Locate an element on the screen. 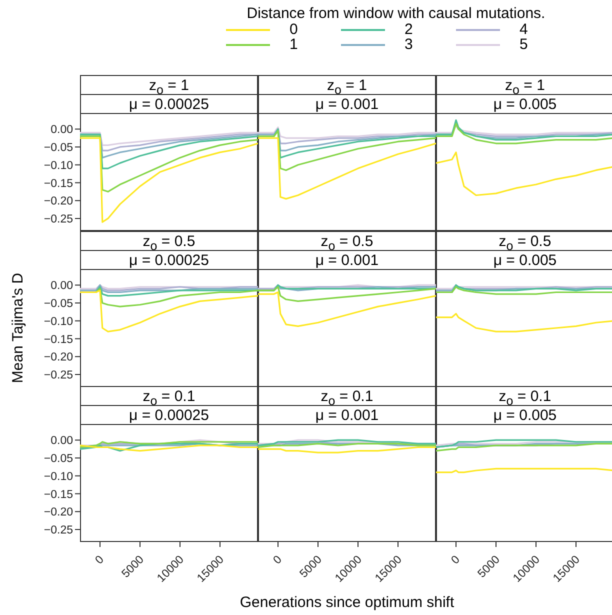  x-axis-title: Generations since optimum shift is located at coordinates (347, 602).